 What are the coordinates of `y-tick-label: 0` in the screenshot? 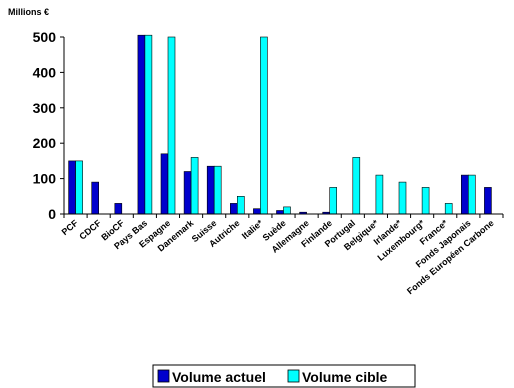 It's located at (52, 214).